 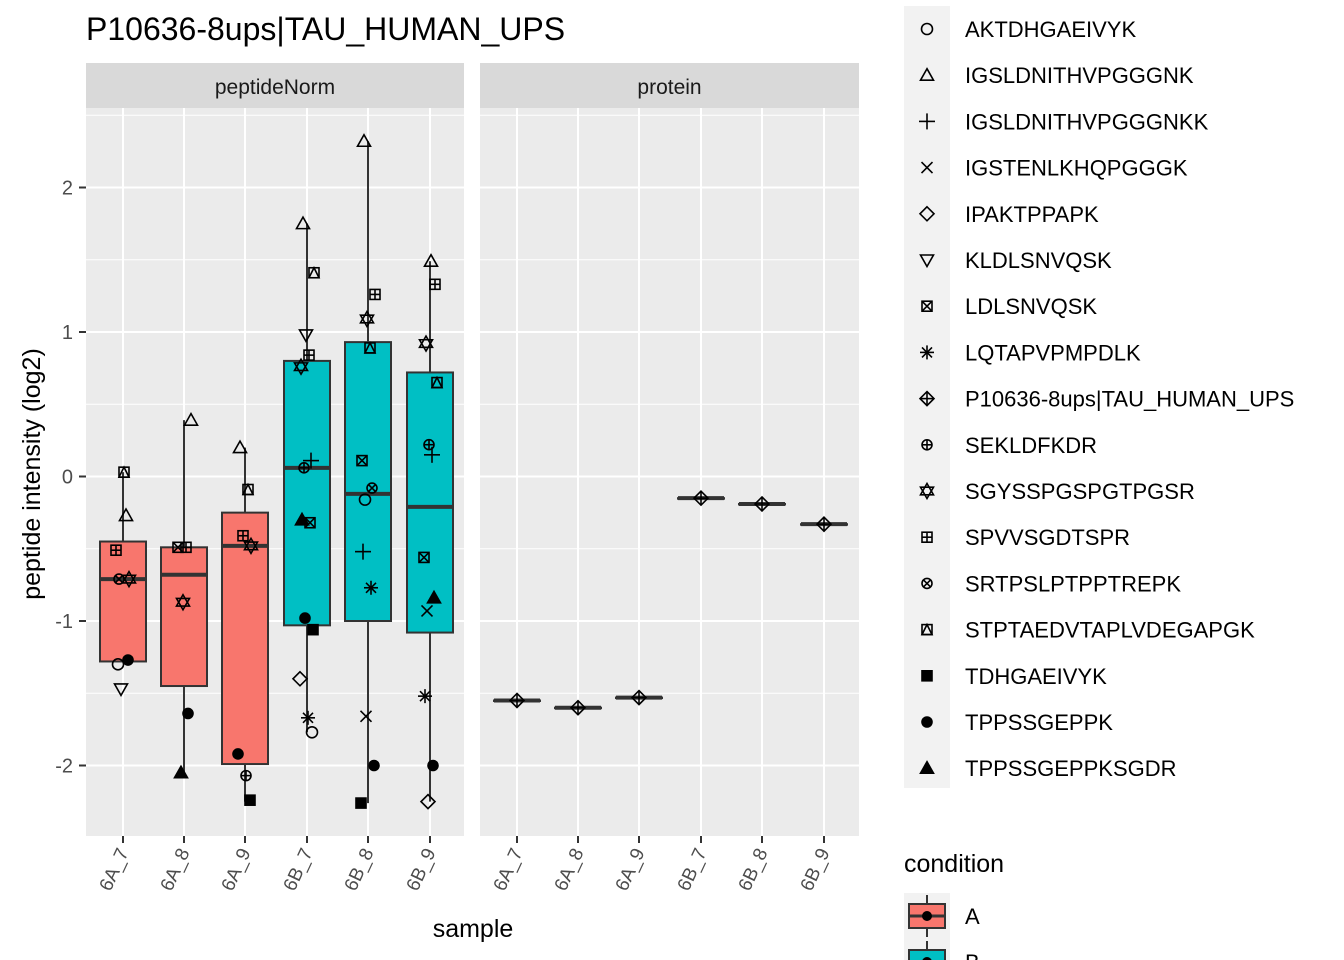 I want to click on shape-legend-item: LQTAPVPMPDLK, so click(x=1030, y=352).